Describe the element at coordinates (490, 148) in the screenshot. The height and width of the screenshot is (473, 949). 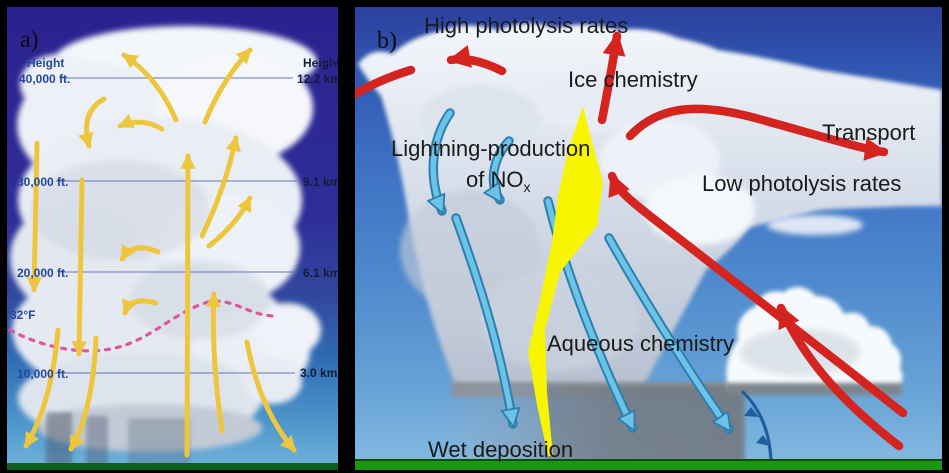
I see `lightning-production-label: Lightning-production` at that location.